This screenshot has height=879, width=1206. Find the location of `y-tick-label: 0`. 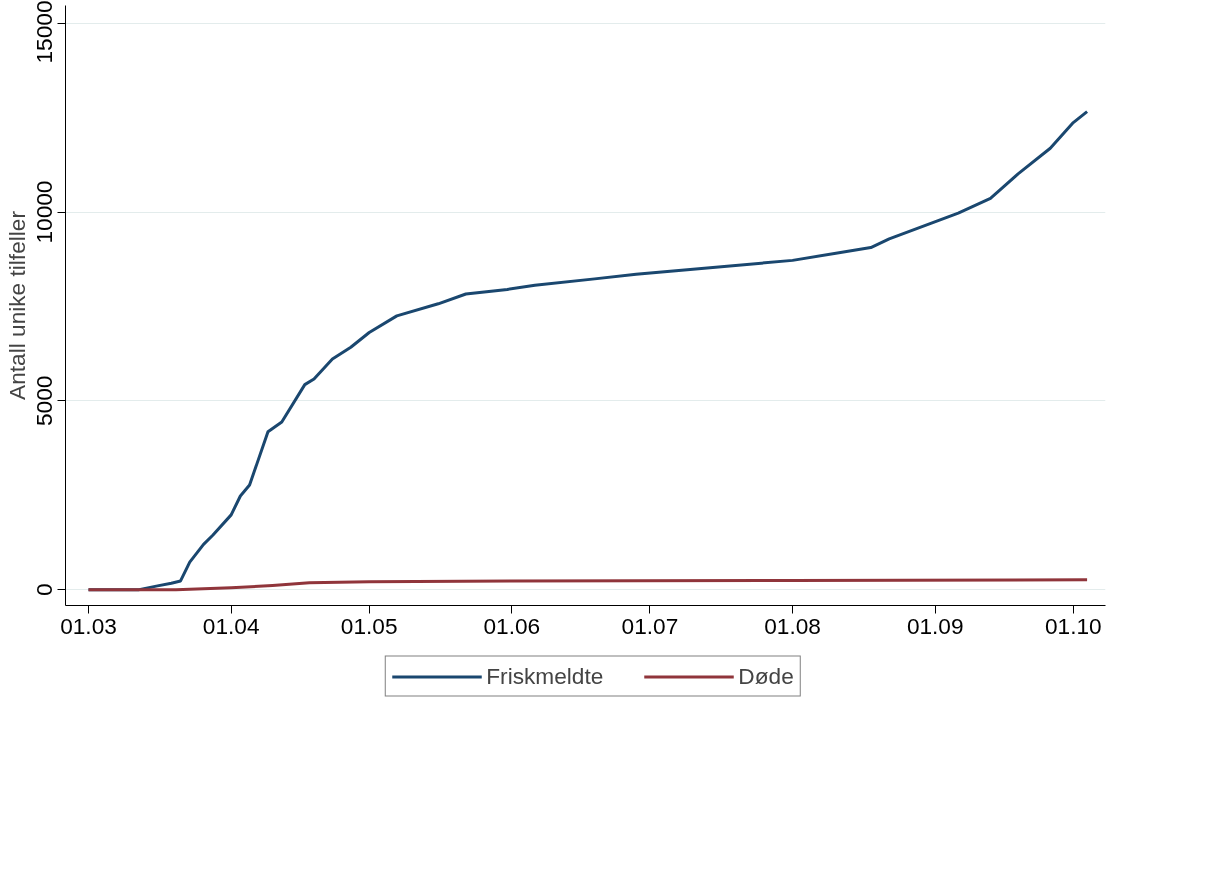

y-tick-label: 0 is located at coordinates (44, 589).